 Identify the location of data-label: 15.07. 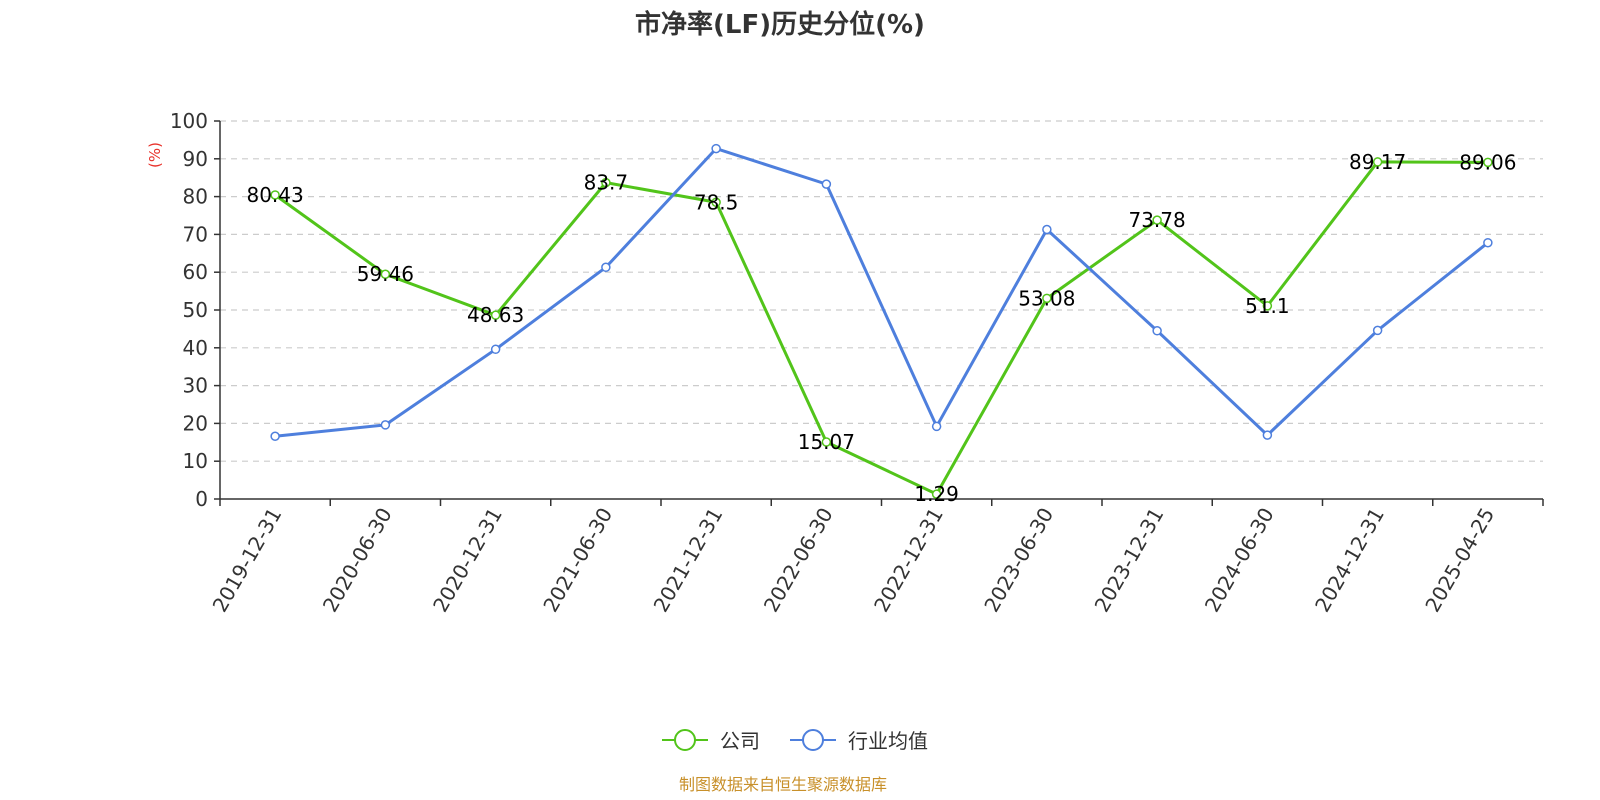
(826, 442).